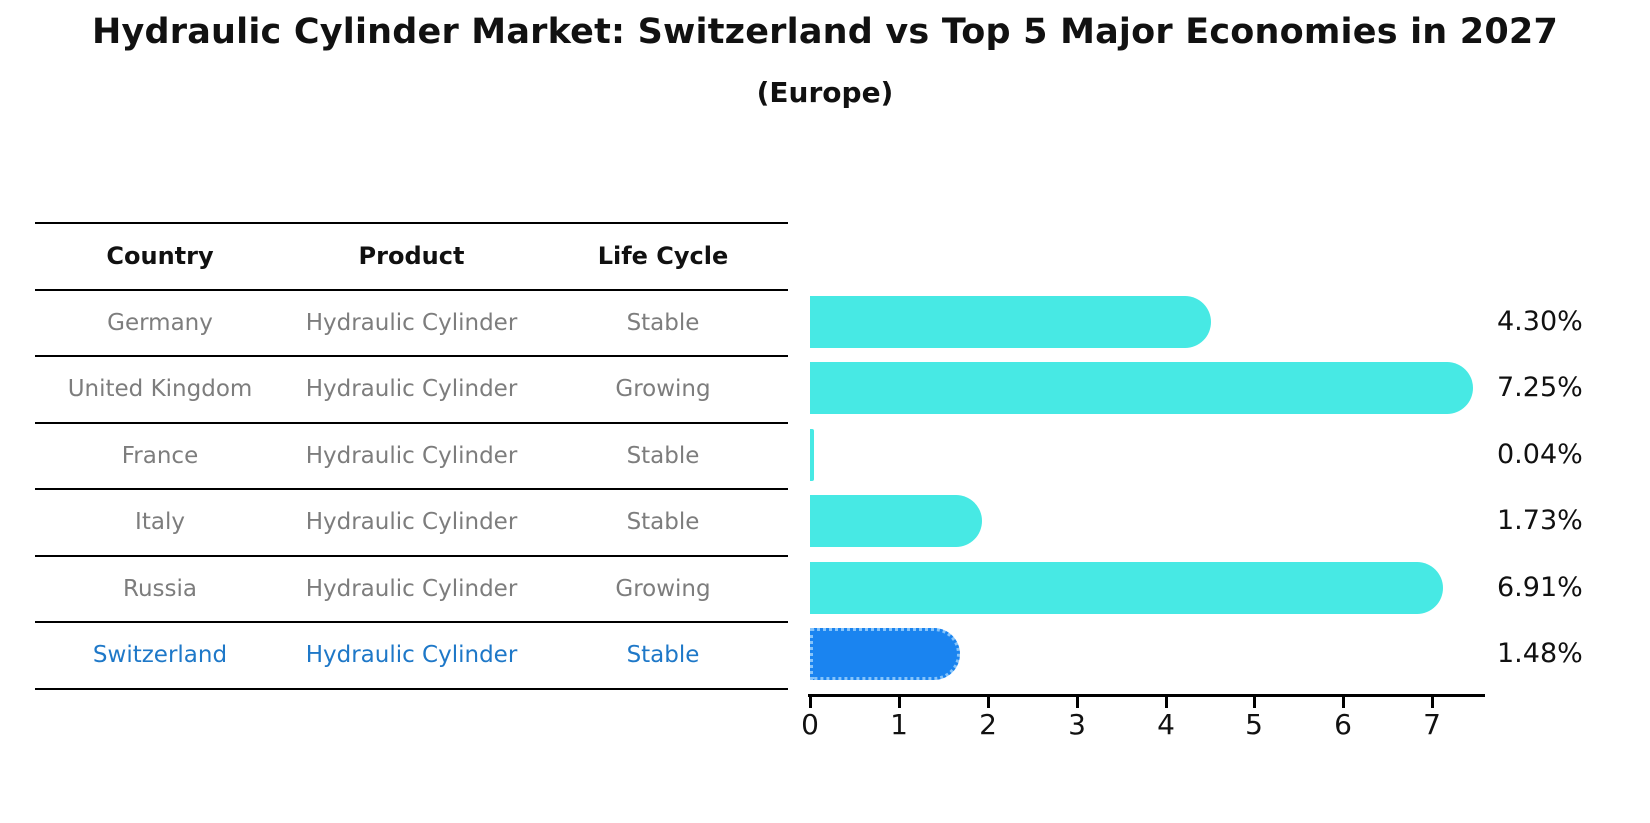 The height and width of the screenshot is (823, 1650). Describe the element at coordinates (812, 455) in the screenshot. I see `bar-france` at that location.